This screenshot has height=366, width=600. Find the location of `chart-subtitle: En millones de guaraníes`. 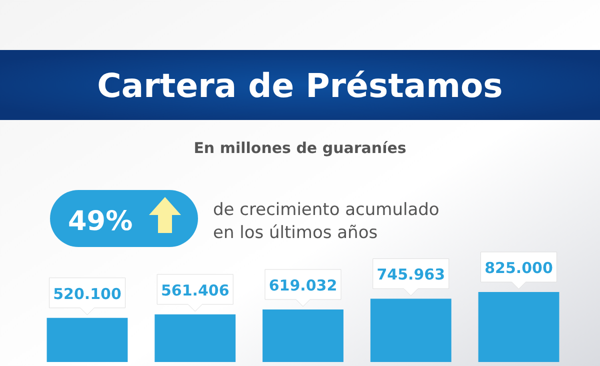

chart-subtitle: En millones de guaraníes is located at coordinates (300, 148).